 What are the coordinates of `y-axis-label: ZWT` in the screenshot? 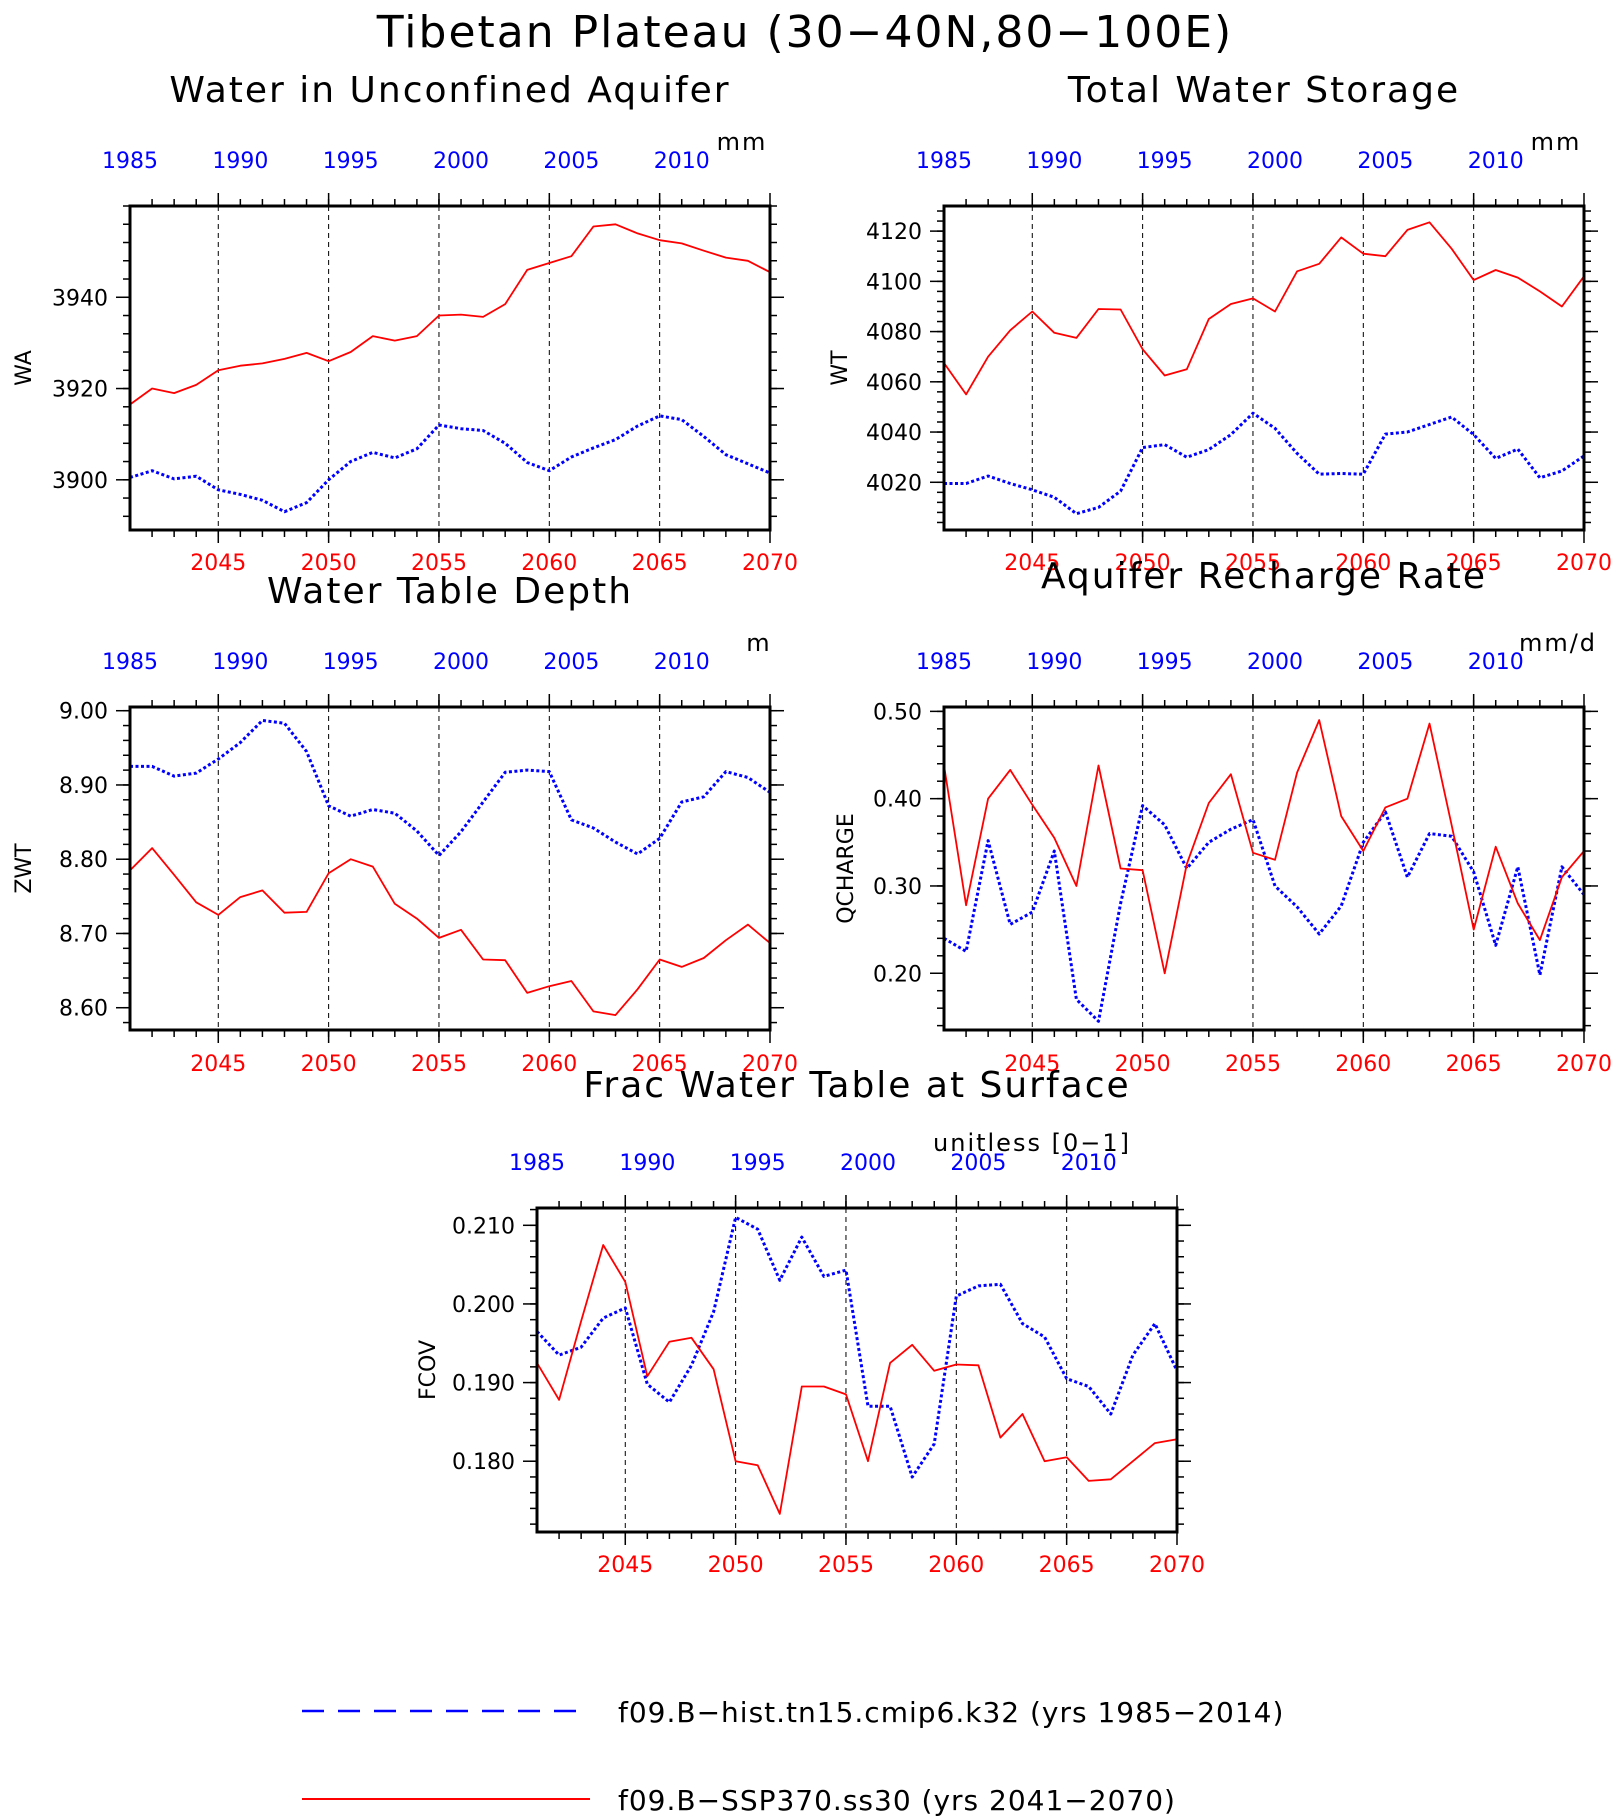 It's located at (24, 868).